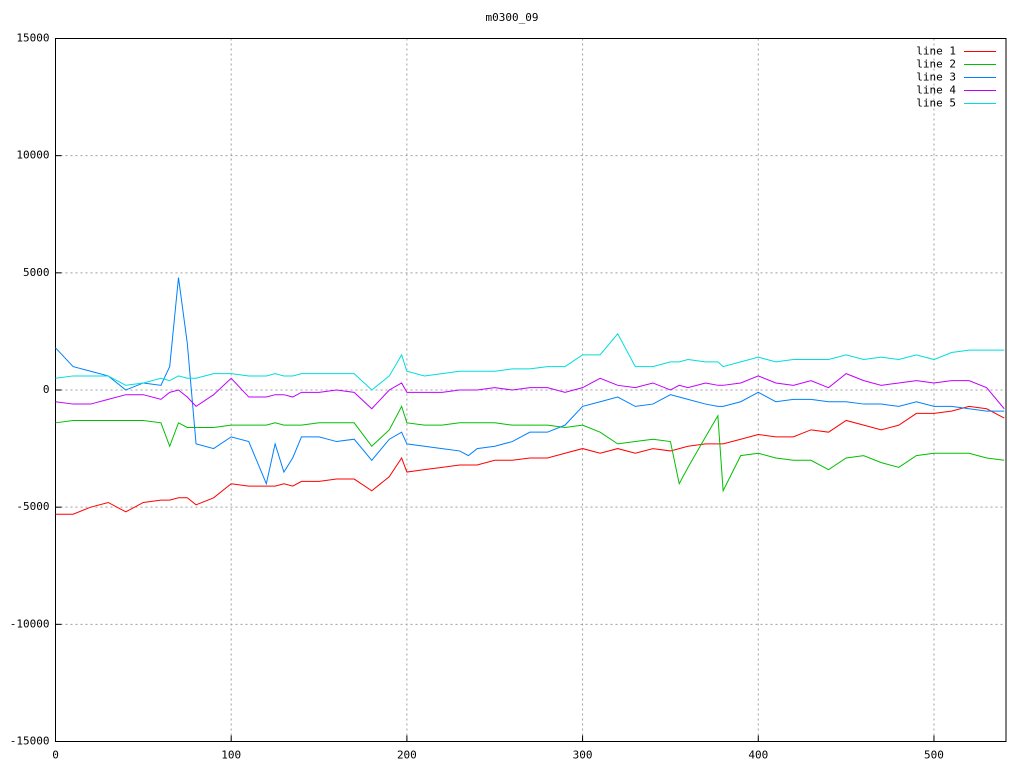 This screenshot has width=1024, height=768. What do you see at coordinates (936, 64) in the screenshot?
I see `legend-label: line 2` at bounding box center [936, 64].